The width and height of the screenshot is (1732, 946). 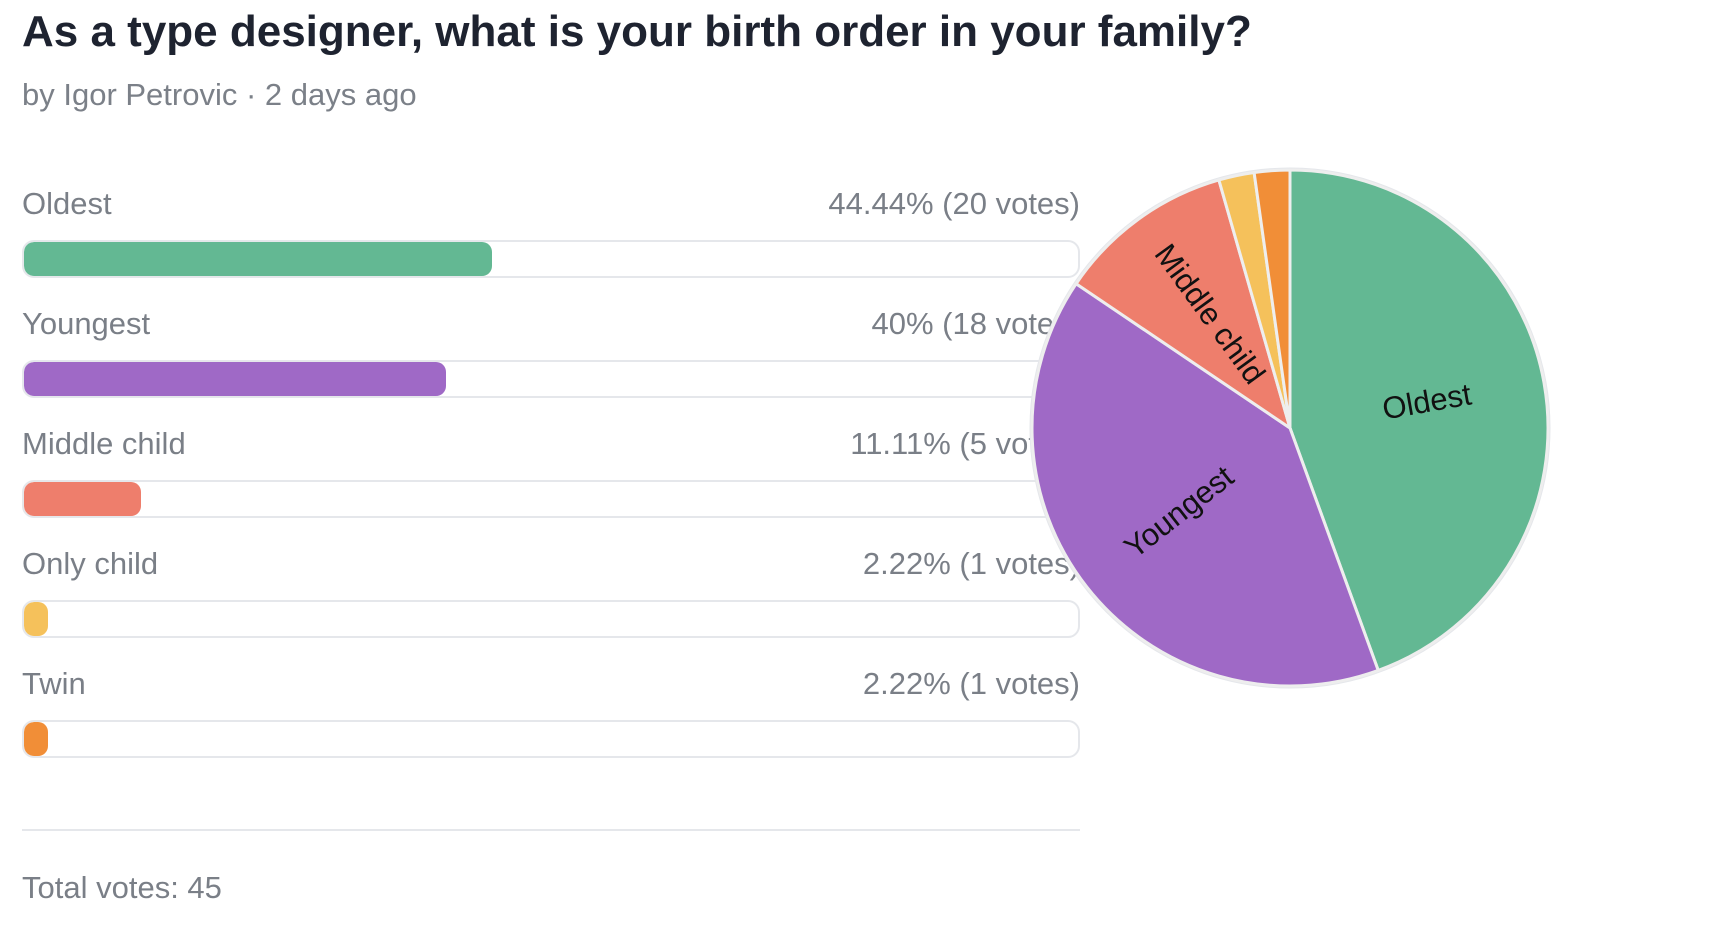 I want to click on option-label: Youngest, so click(x=86, y=323).